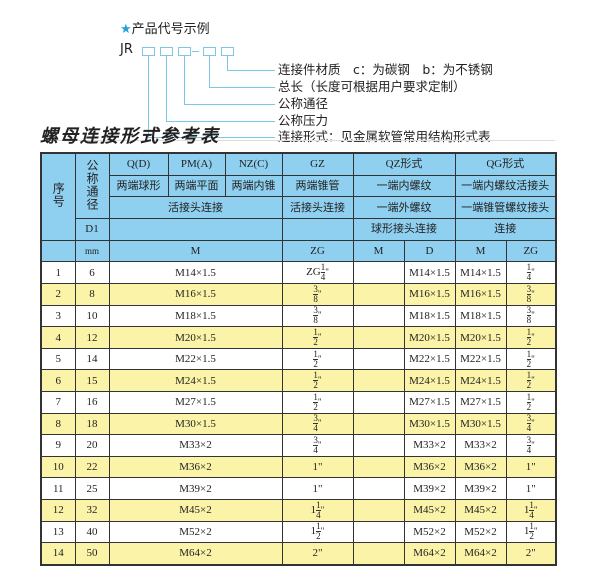 This screenshot has width=600, height=567. I want to click on legend-item: 连接件材质 c：为碳钢 b：为不锈钢, so click(385, 69).